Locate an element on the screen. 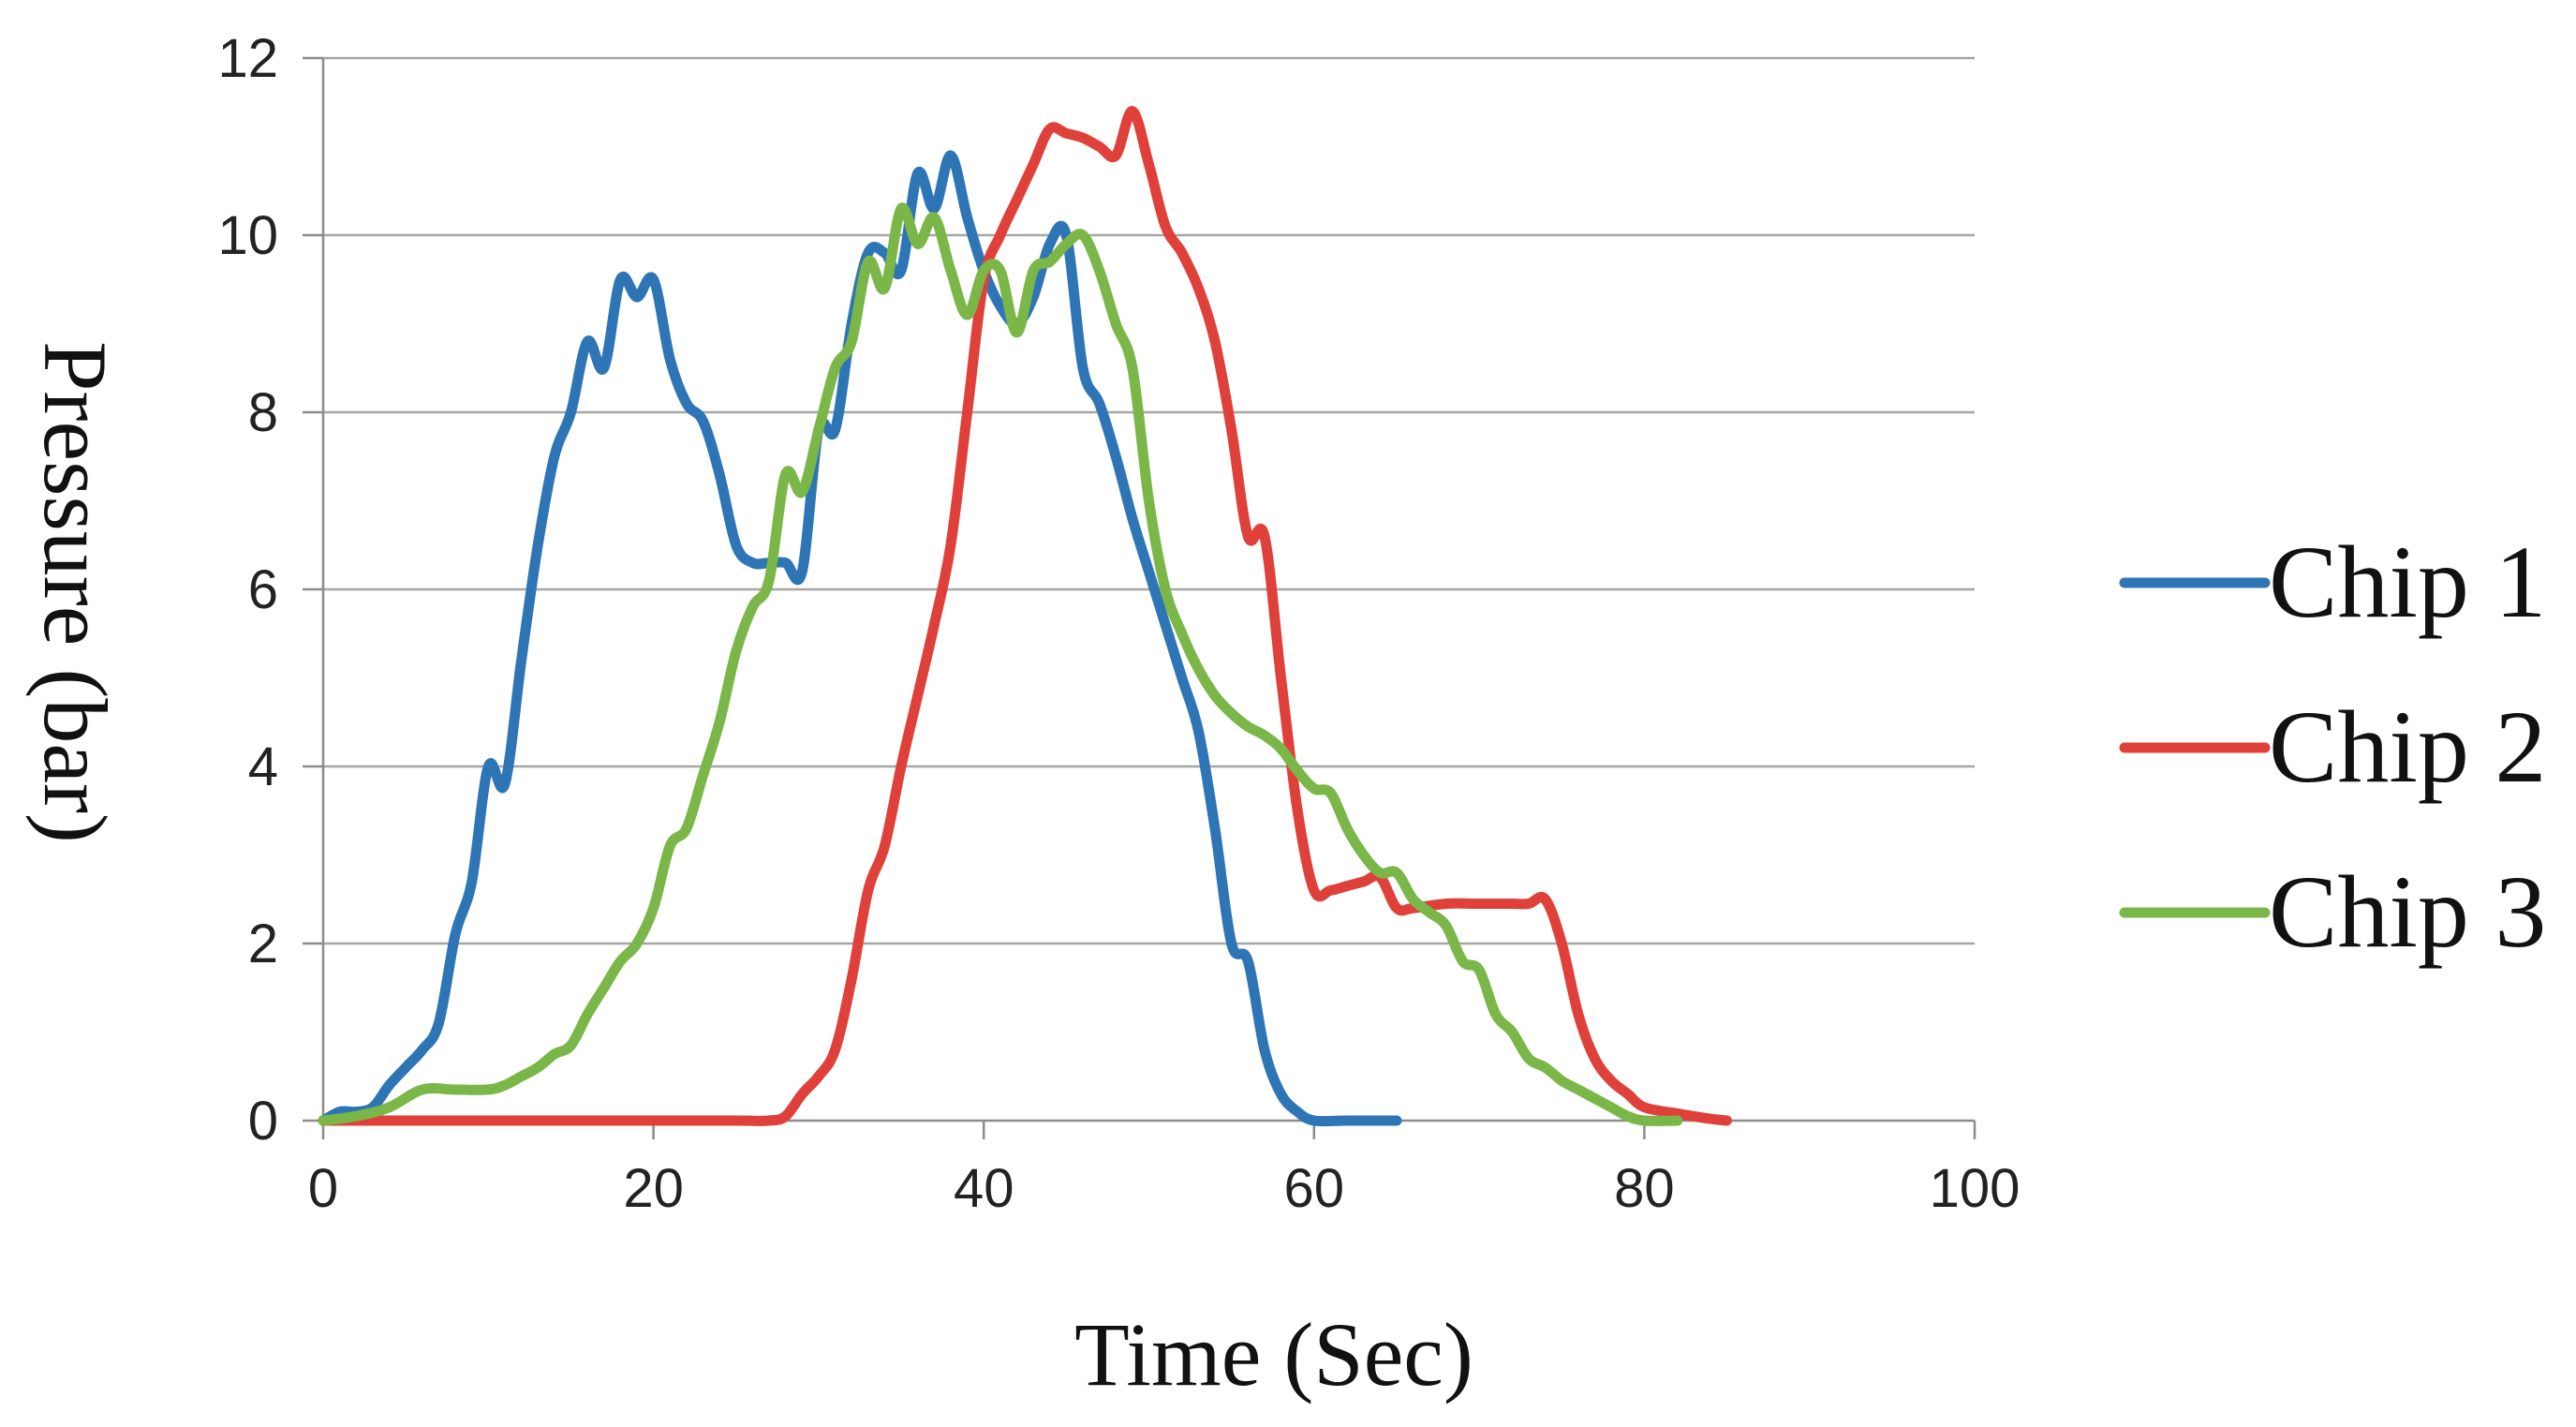 This screenshot has height=1427, width=2576. legend: Chip 1 Chip 2 Chip 3 is located at coordinates (2333, 747).